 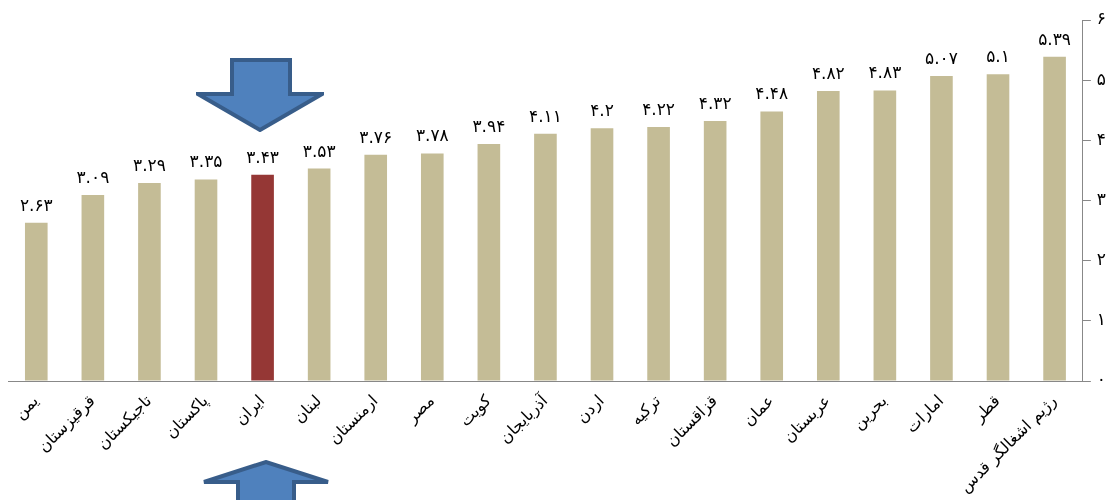 I want to click on y-tick-label: ۱, so click(x=1101, y=319).